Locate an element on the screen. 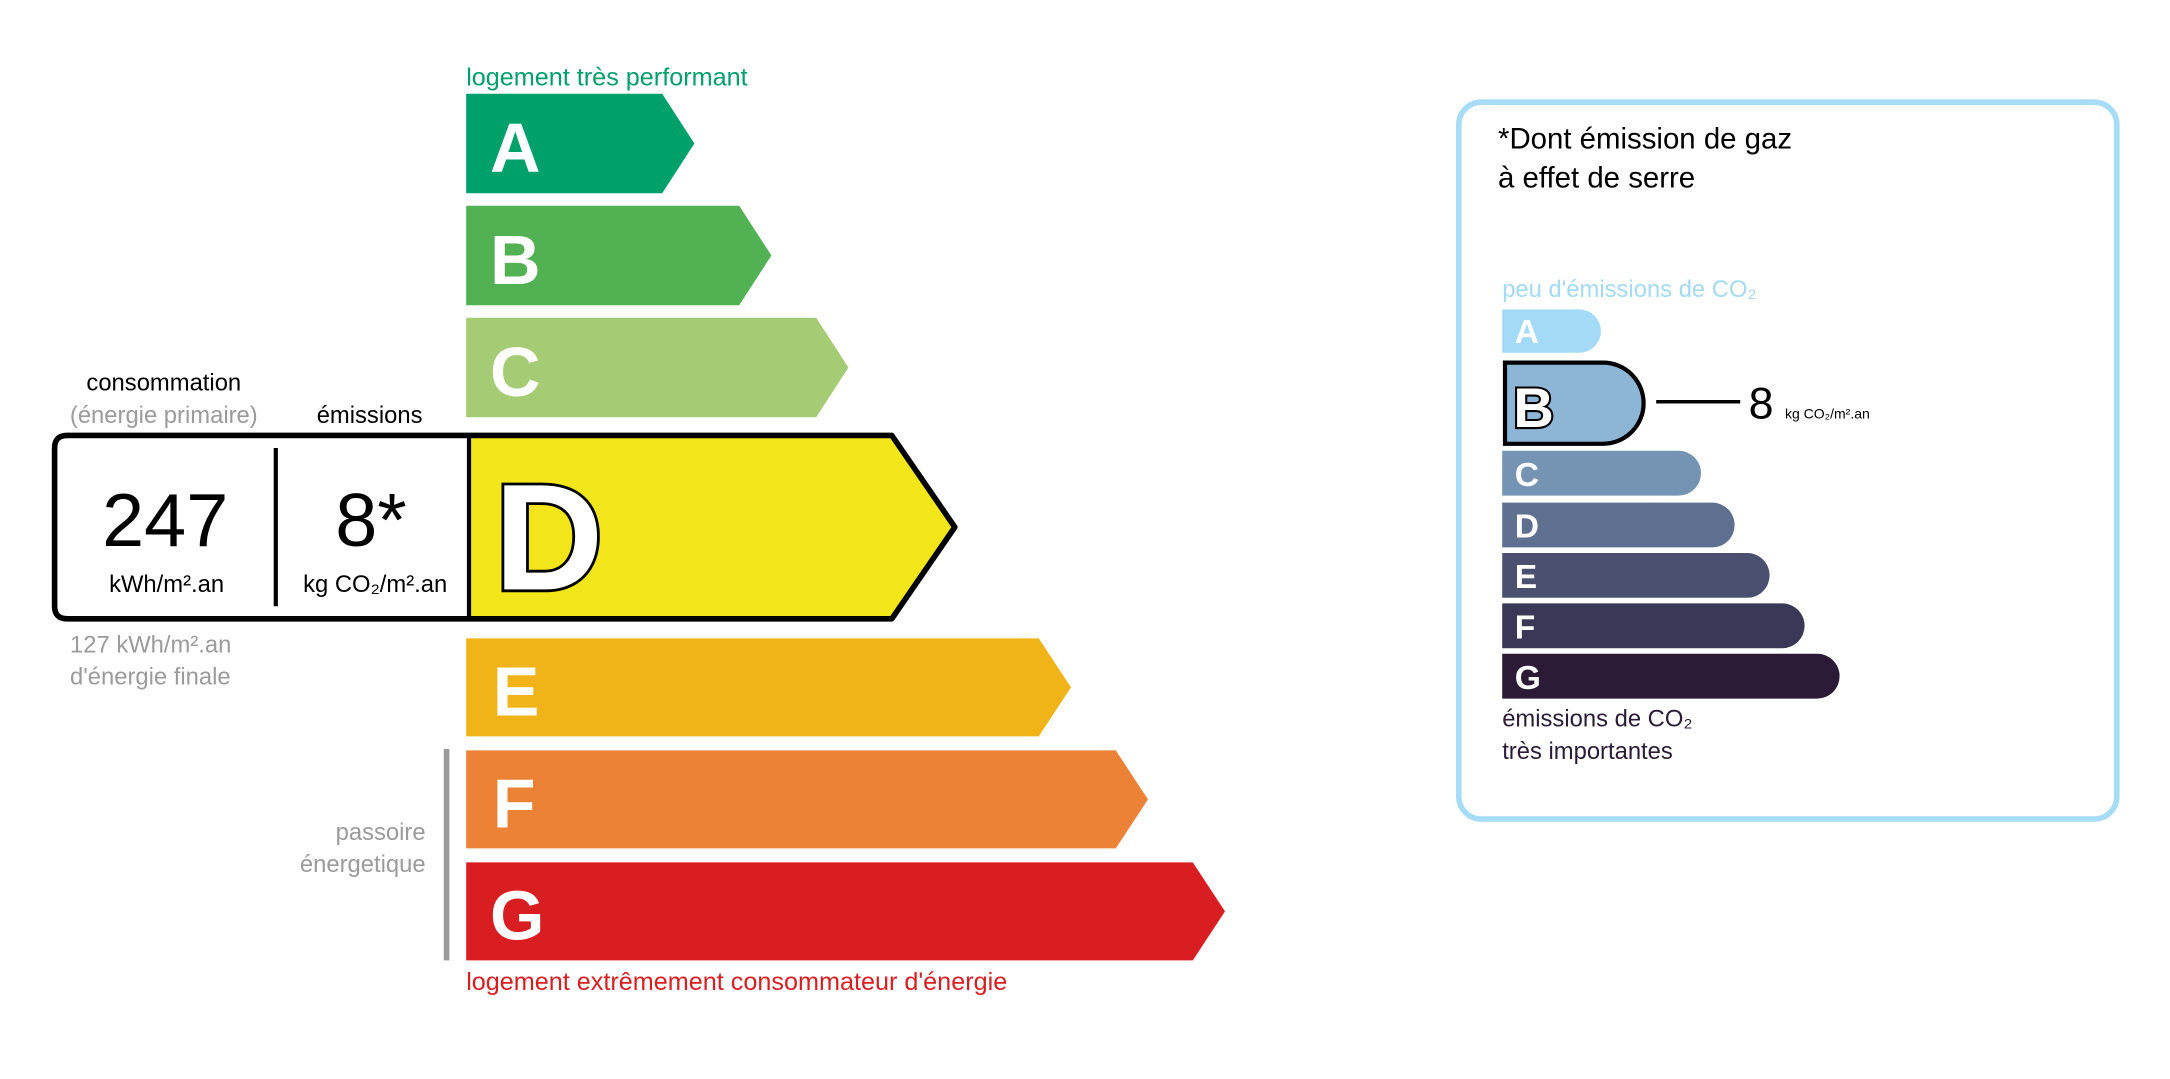 The width and height of the screenshot is (2170, 1079). ghg-bar-c is located at coordinates (1601, 473).